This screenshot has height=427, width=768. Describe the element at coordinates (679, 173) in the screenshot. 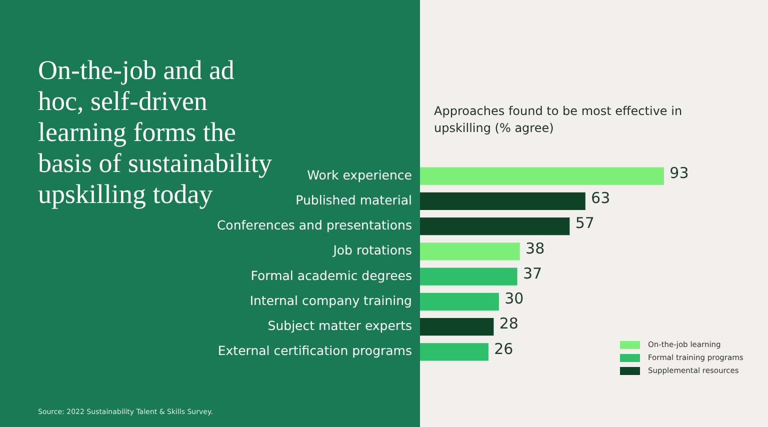

I see `data-label: 93` at that location.